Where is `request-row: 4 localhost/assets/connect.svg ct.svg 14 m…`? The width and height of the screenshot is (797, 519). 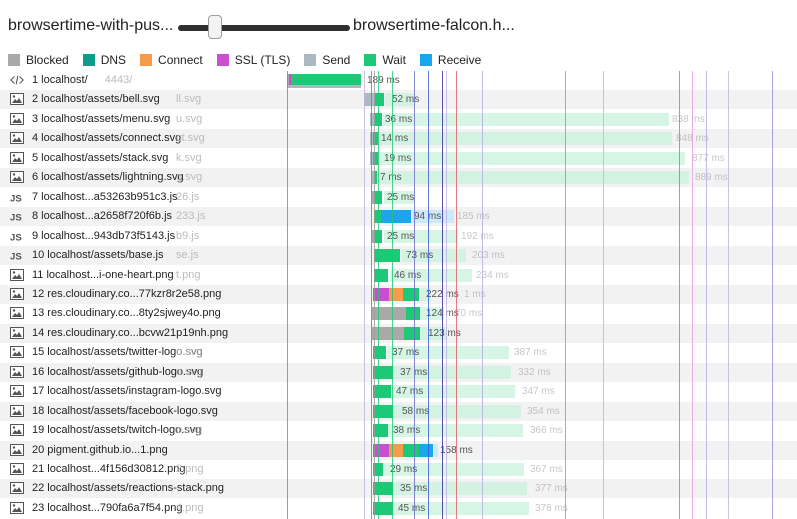 request-row: 4 localhost/assets/connect.svg ct.svg 14 m… is located at coordinates (398, 139).